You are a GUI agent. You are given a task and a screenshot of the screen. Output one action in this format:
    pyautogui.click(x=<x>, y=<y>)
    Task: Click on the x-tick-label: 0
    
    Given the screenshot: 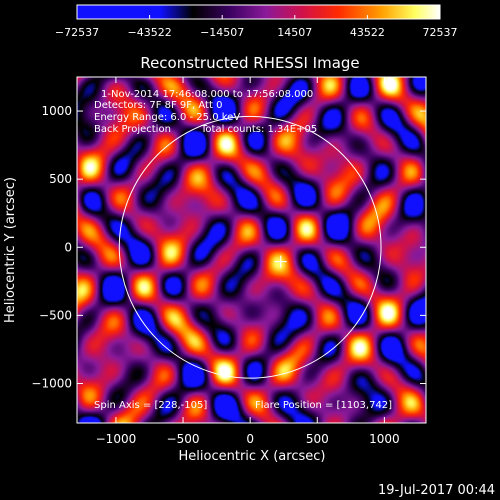 What is the action you would take?
    pyautogui.click(x=250, y=439)
    